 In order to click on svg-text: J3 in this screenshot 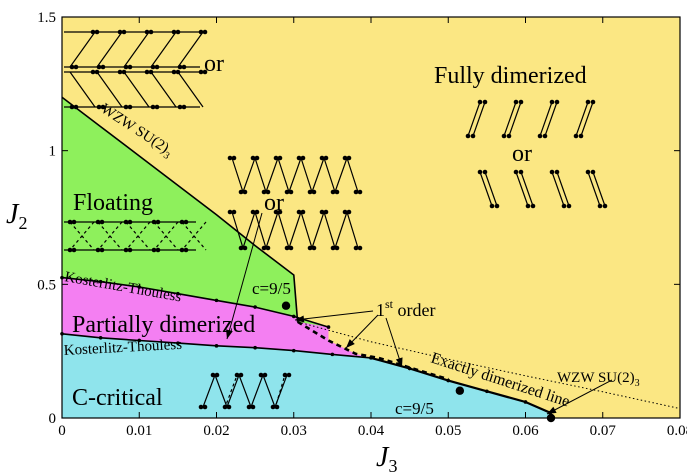, I will do `click(386, 457)`.